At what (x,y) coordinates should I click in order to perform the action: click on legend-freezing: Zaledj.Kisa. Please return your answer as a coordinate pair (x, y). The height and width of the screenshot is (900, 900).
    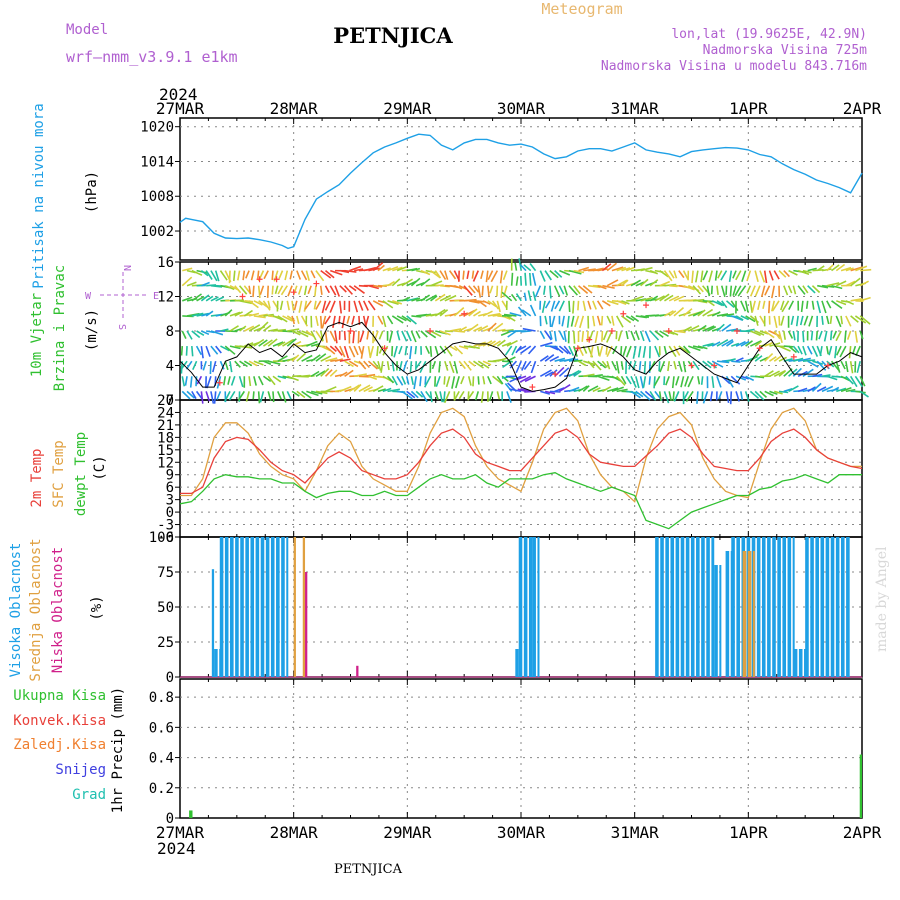
    Looking at the image, I should click on (59, 745).